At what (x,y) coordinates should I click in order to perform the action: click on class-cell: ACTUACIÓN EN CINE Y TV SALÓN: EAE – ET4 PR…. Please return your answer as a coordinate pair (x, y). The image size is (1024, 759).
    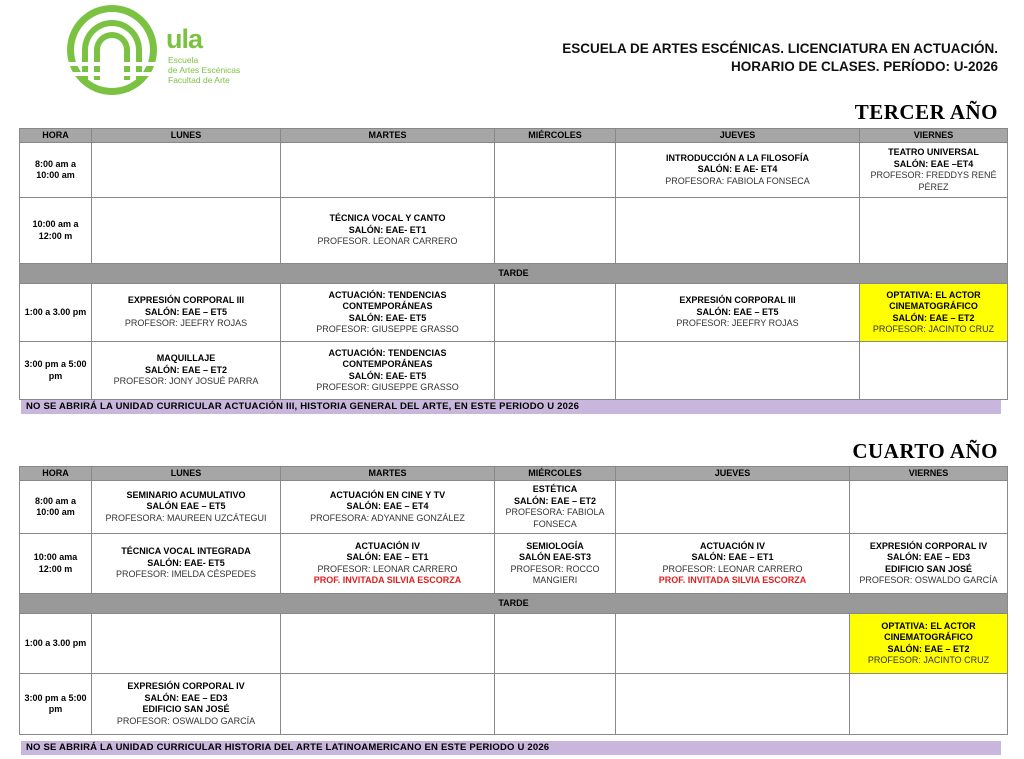
    Looking at the image, I should click on (387, 507).